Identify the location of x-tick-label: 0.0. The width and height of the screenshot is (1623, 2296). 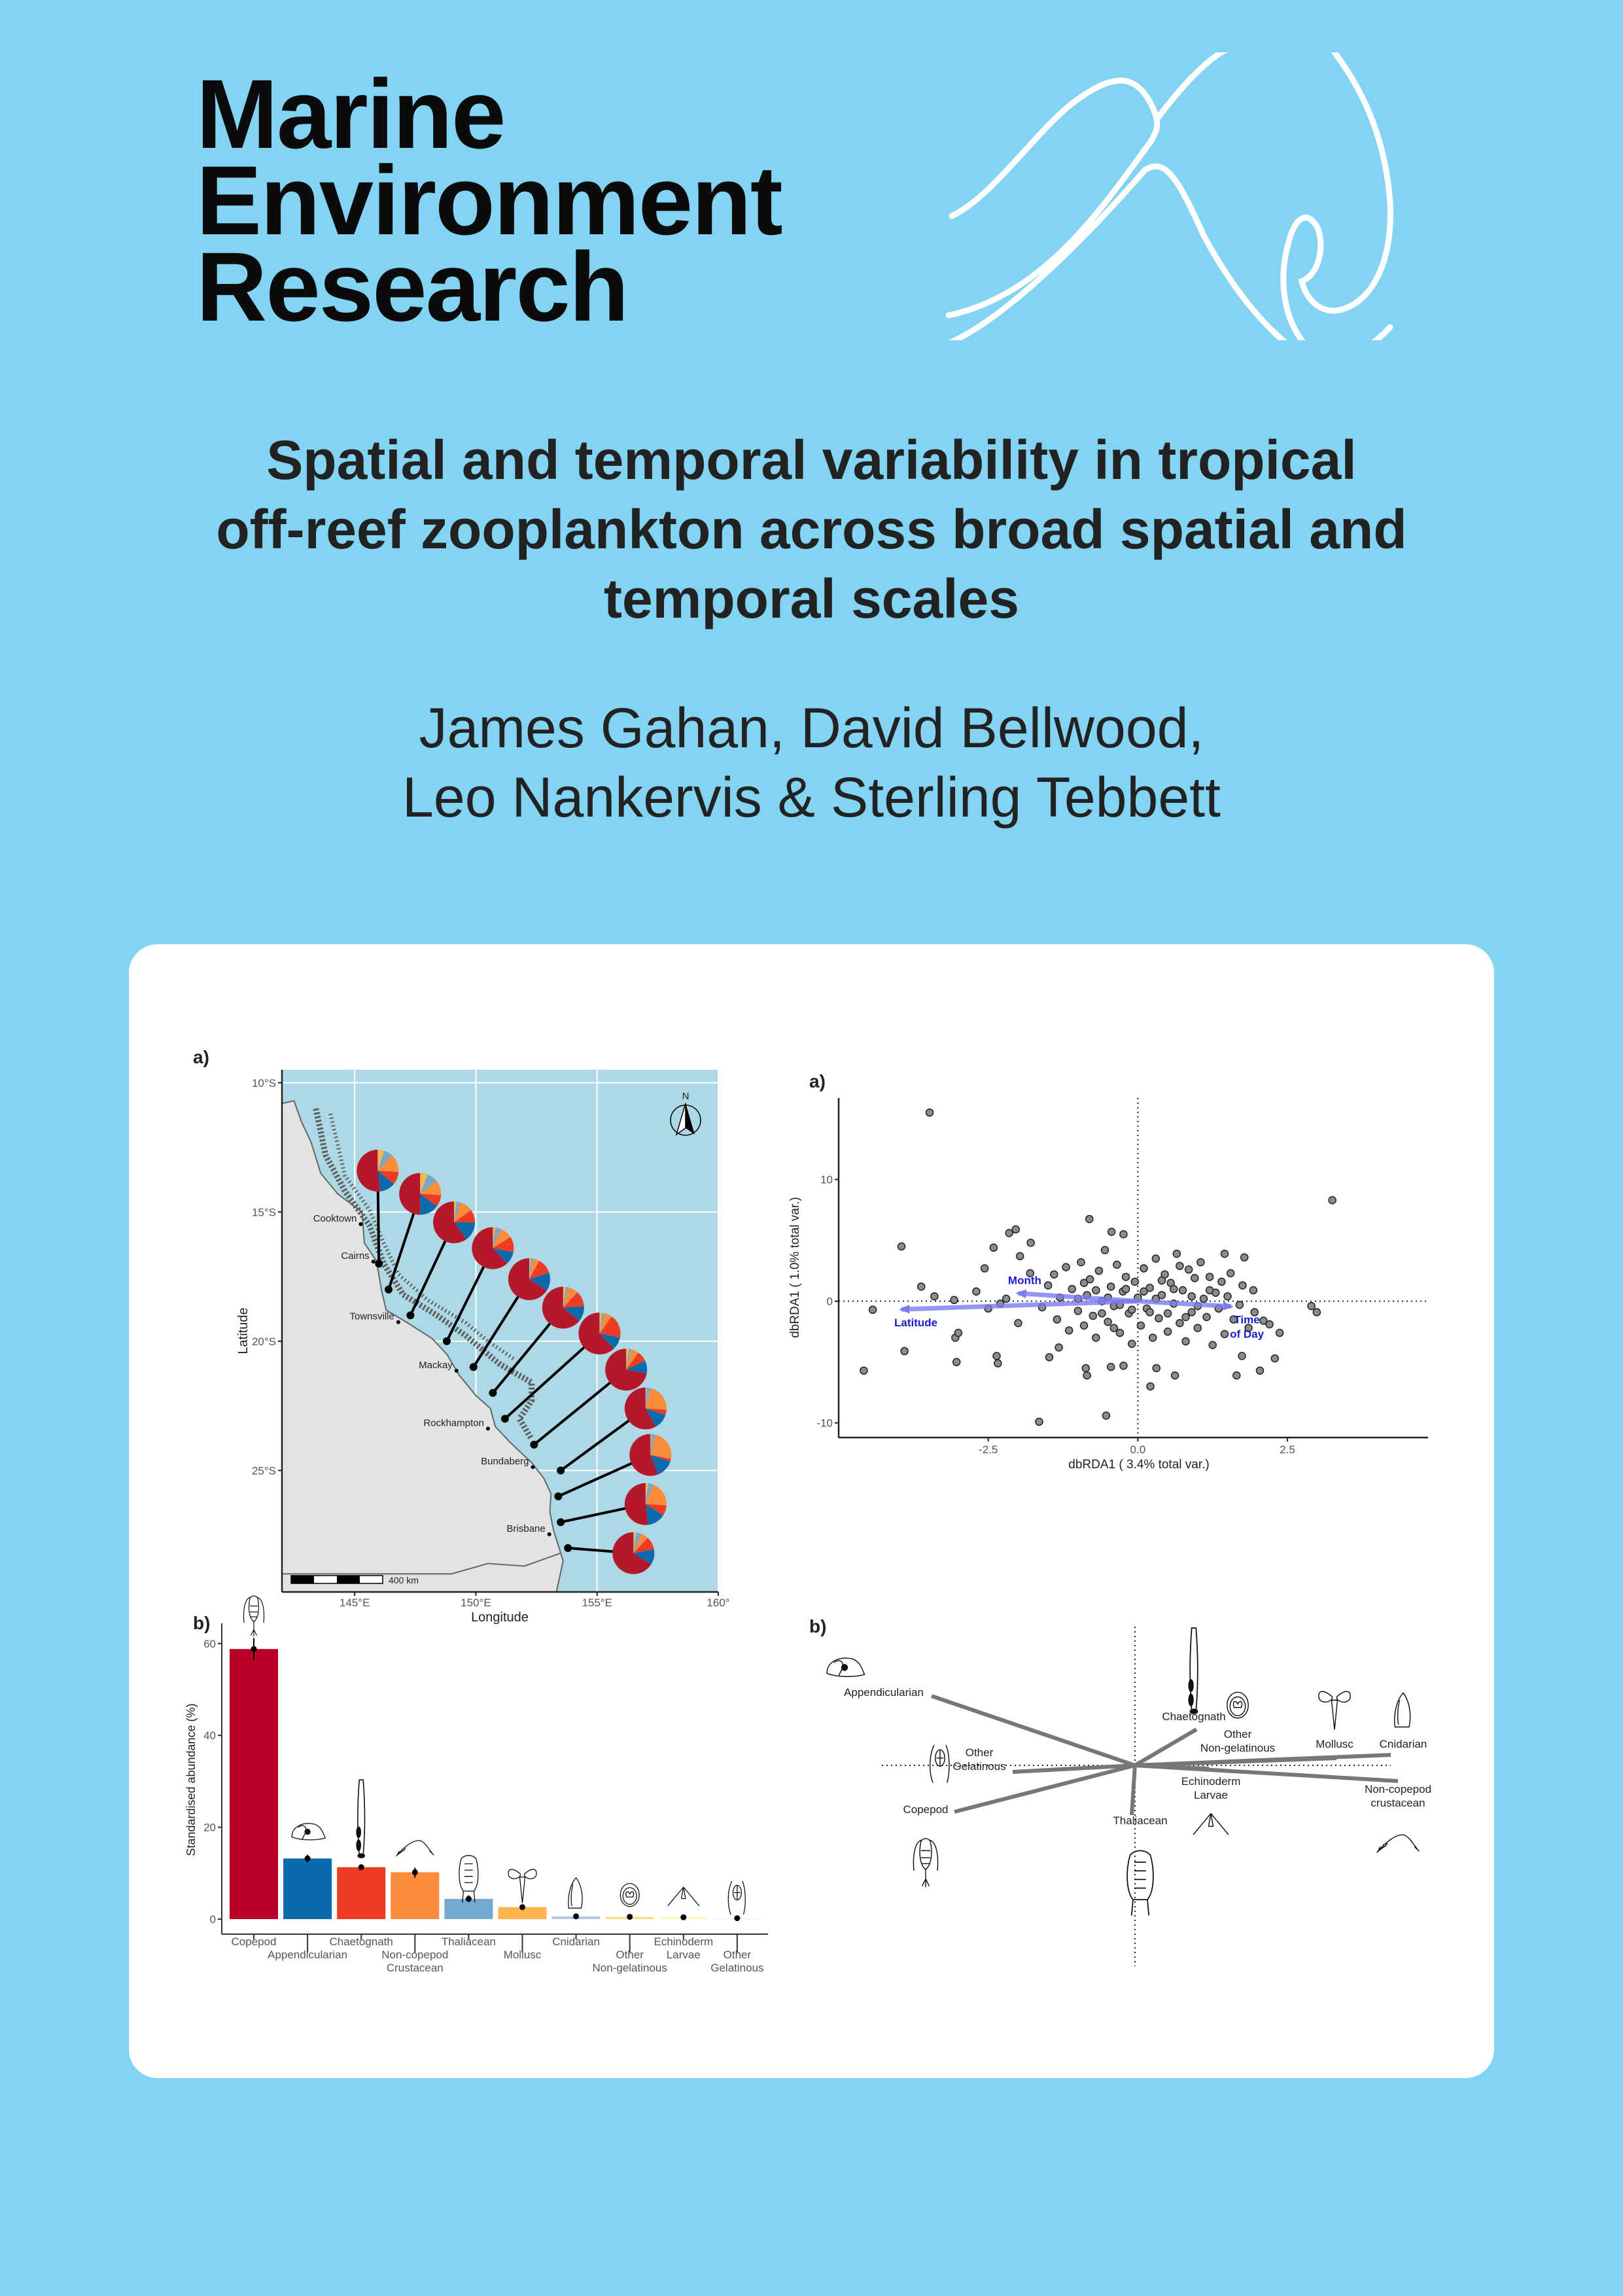
(1138, 1449).